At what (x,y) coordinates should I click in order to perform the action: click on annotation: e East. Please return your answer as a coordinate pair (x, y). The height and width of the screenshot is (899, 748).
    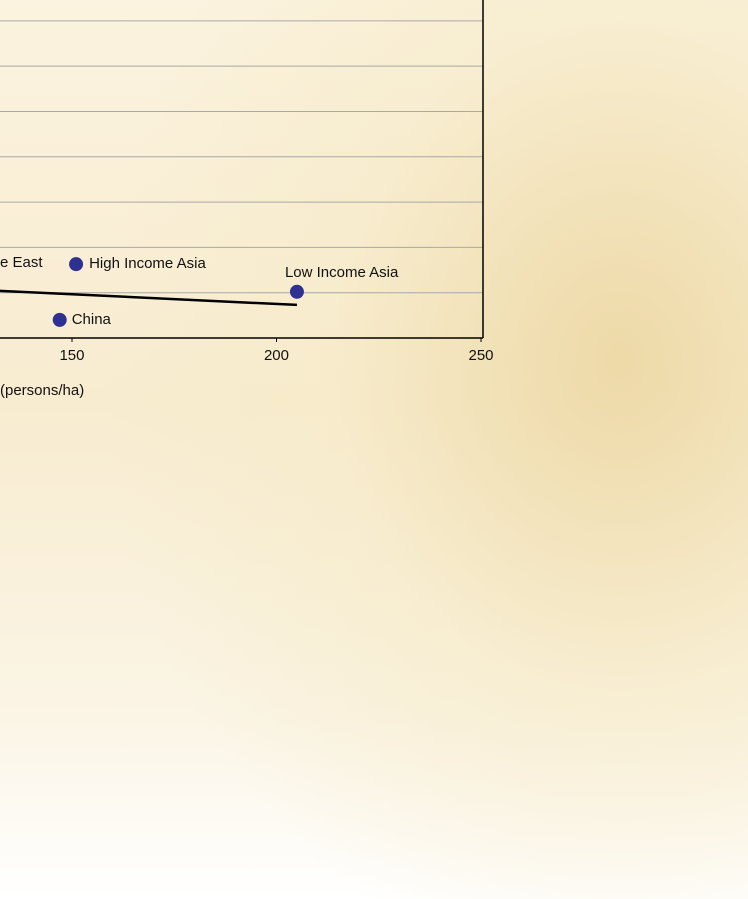
    Looking at the image, I should click on (21, 262).